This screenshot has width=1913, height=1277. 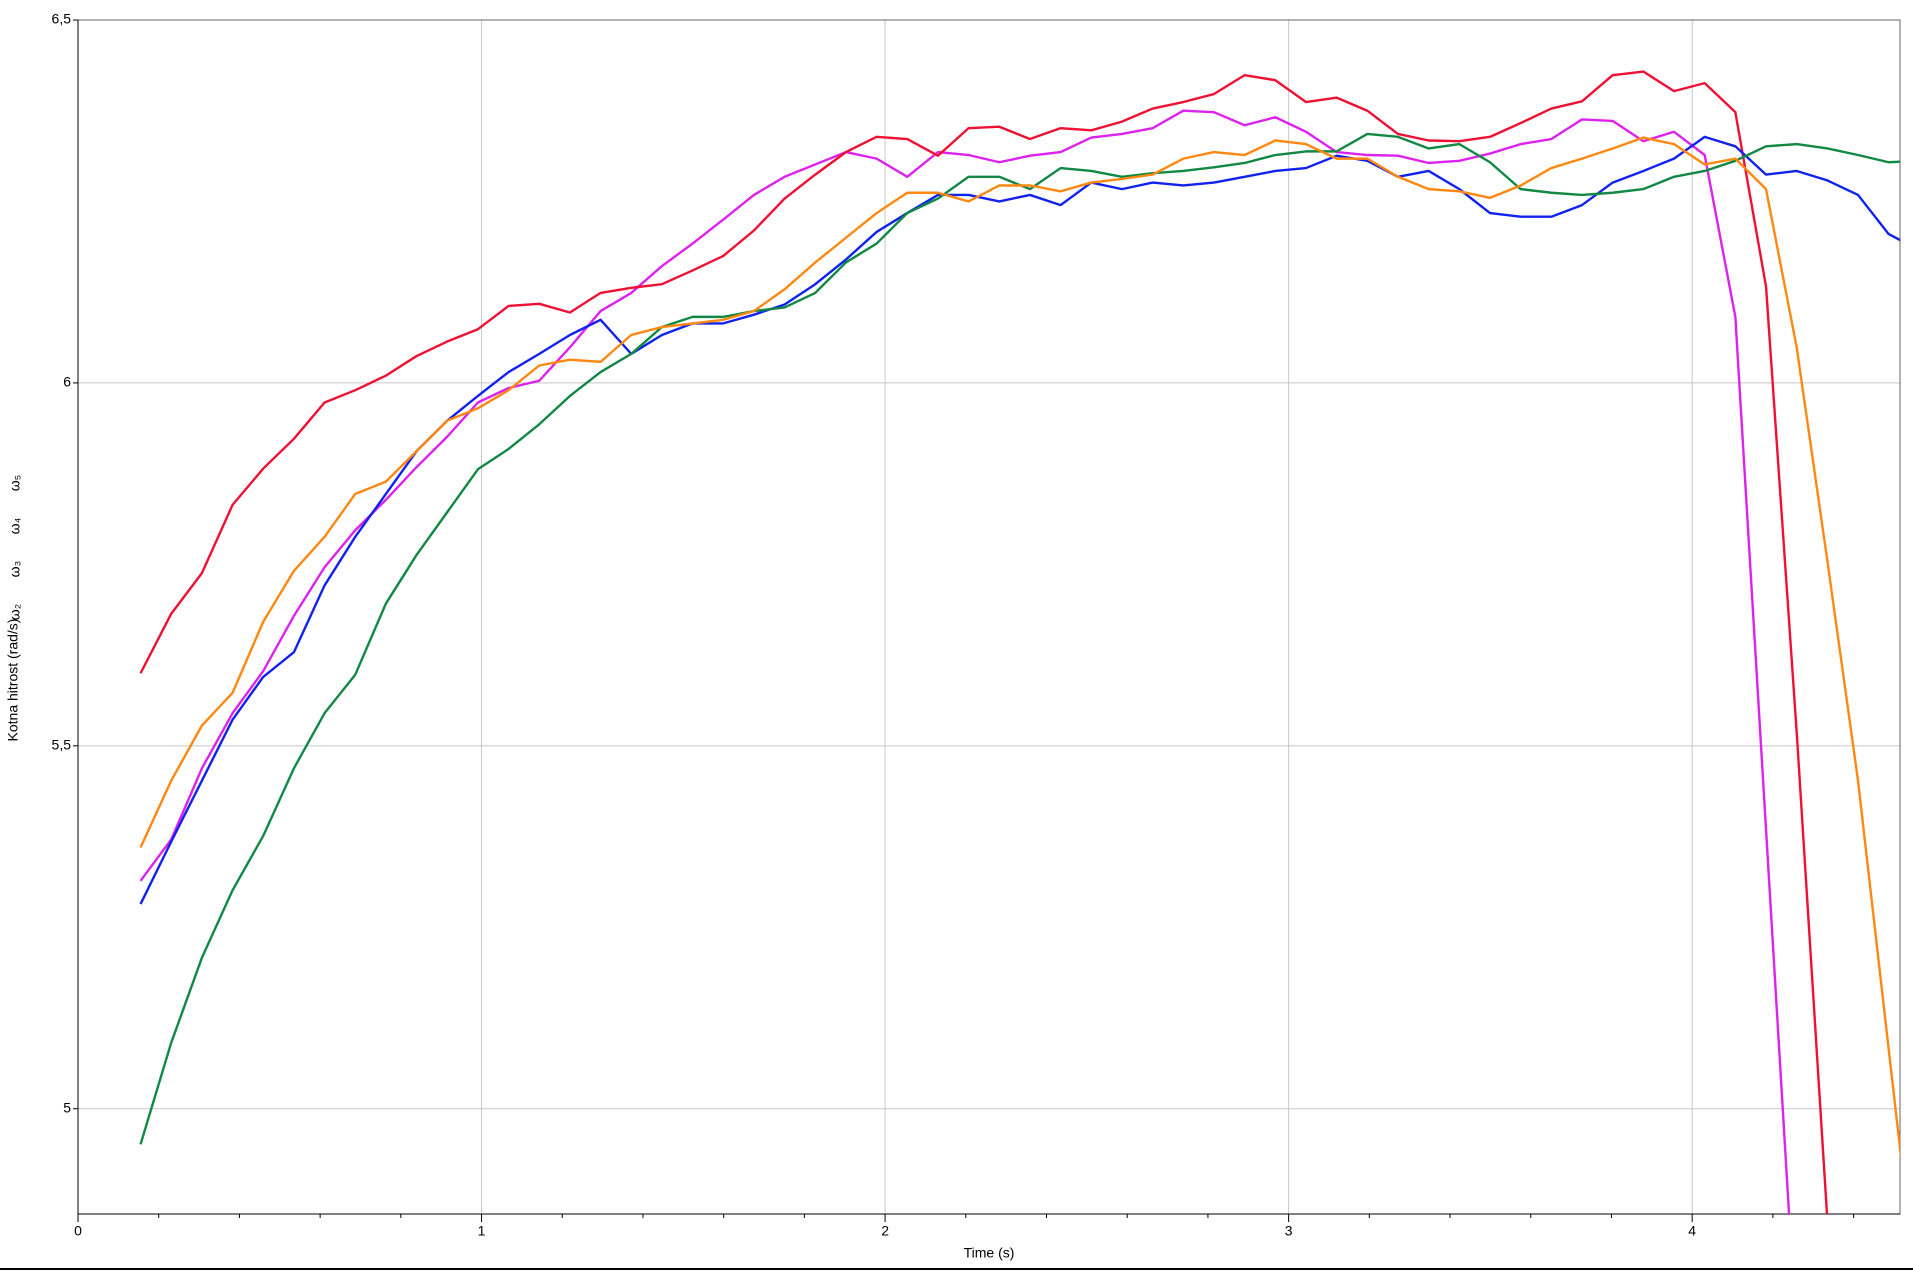 What do you see at coordinates (15, 569) in the screenshot?
I see `legend-entry: ω₃` at bounding box center [15, 569].